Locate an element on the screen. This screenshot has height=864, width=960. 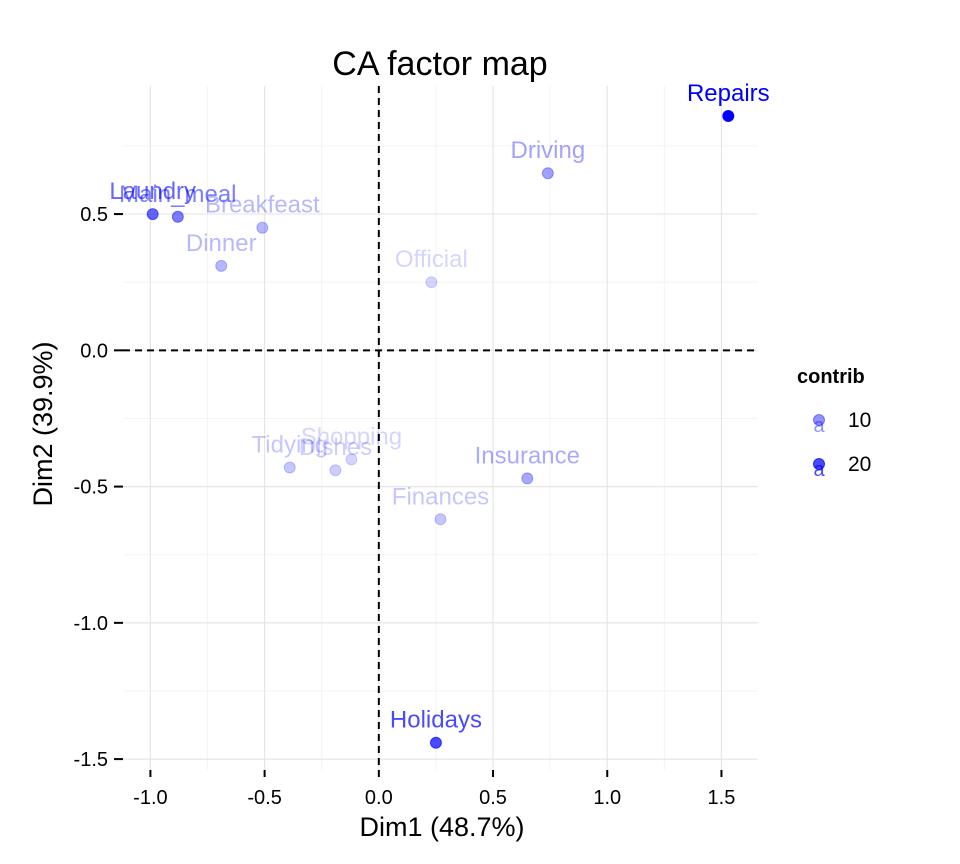
legend: contrib a 10 a 20 is located at coordinates (834, 423).